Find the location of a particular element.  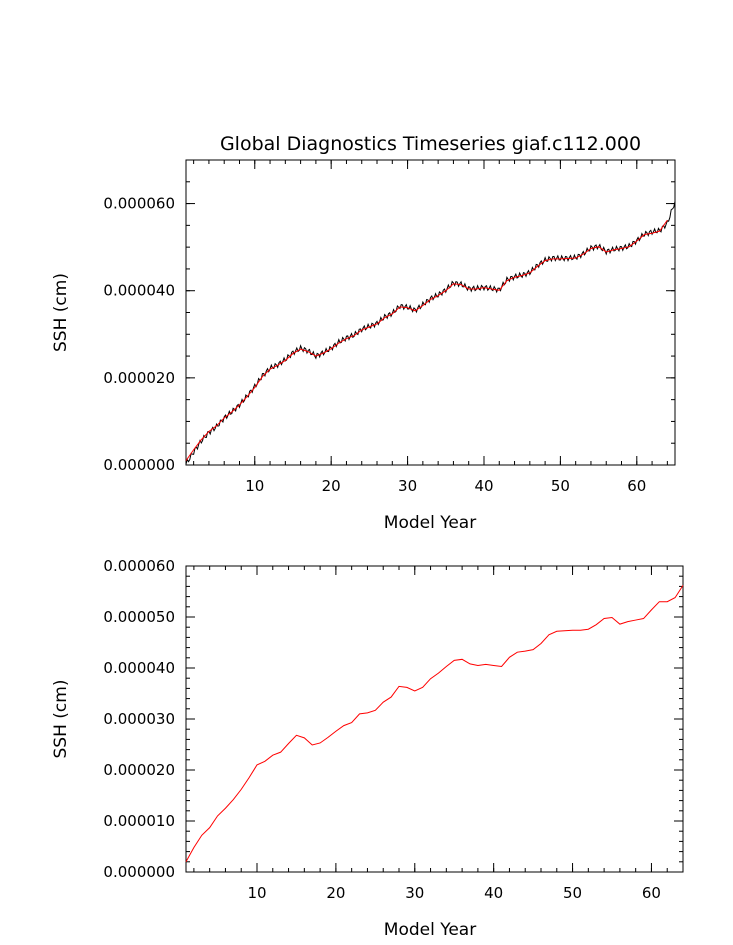

top-x-tick-label: 40 is located at coordinates (483, 486).